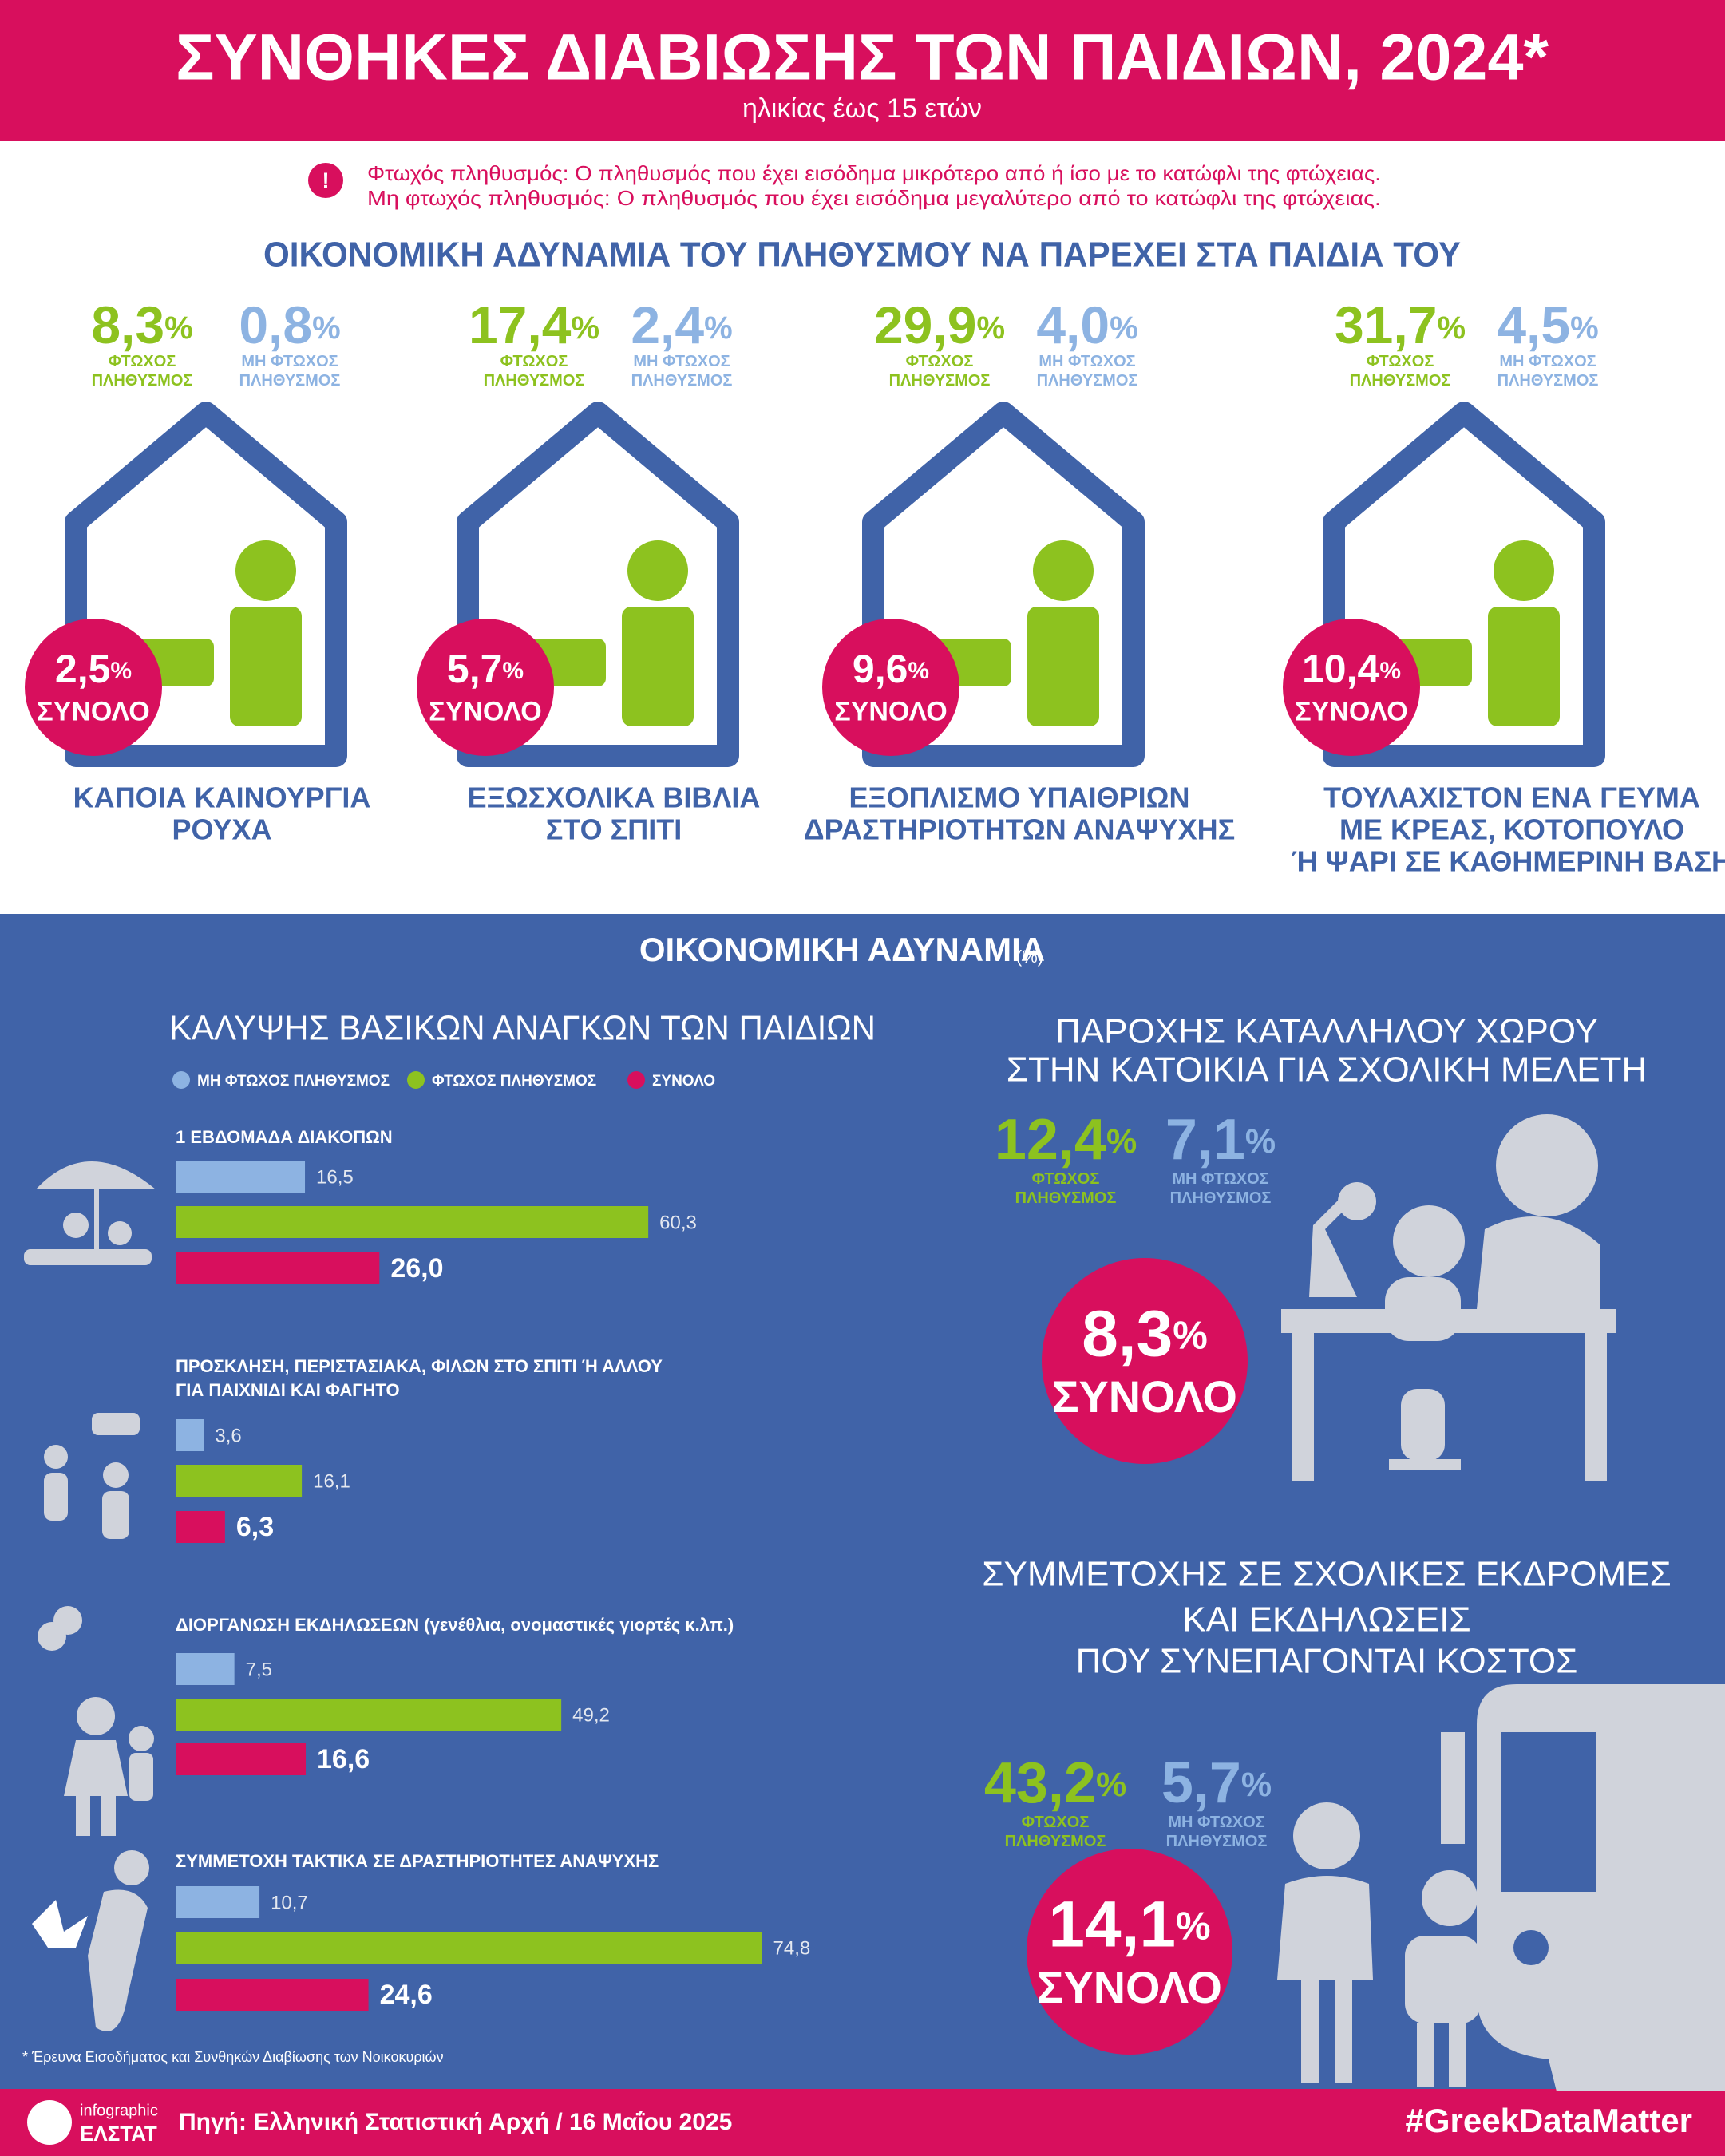  Describe the element at coordinates (1055, 1783) in the screenshot. I see `poor-value: 43,2%` at that location.